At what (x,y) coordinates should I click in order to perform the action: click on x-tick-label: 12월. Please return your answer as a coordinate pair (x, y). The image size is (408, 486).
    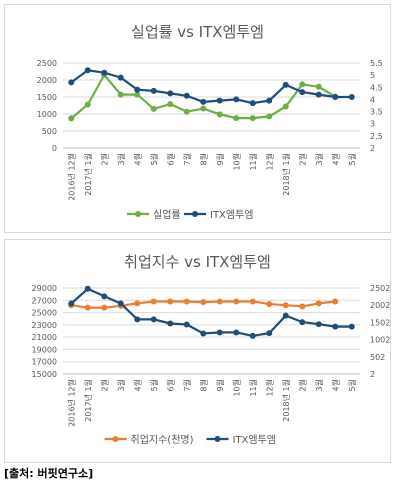
    Looking at the image, I should click on (269, 388).